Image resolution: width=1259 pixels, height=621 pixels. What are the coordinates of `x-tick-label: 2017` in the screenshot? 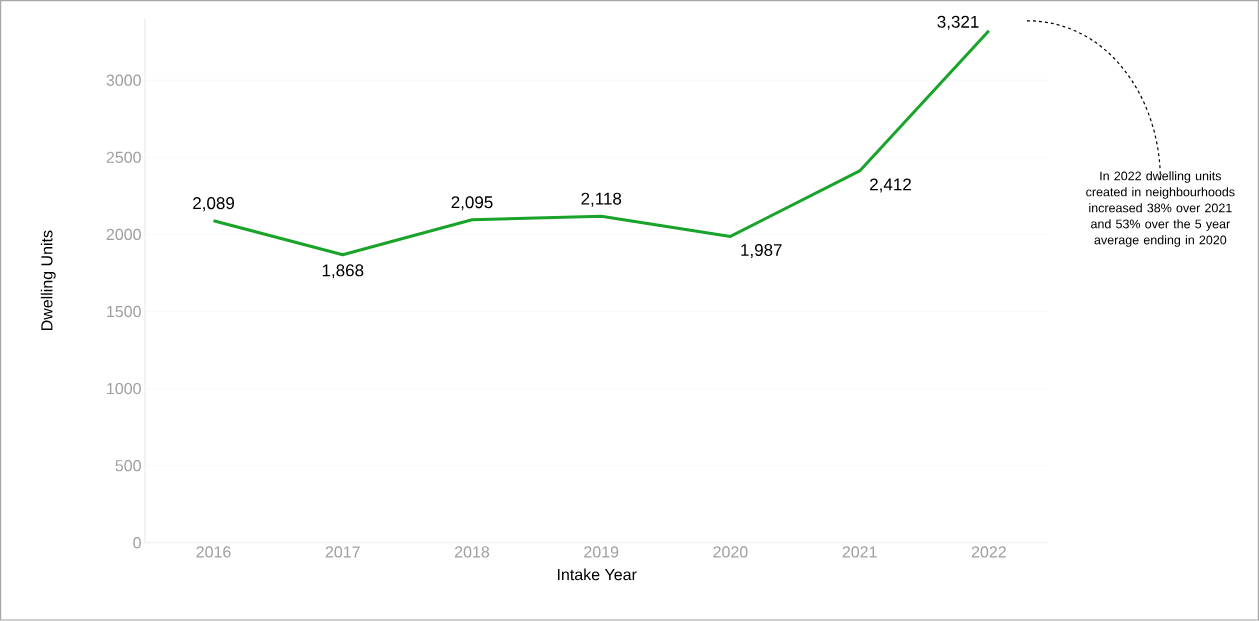 It's located at (342, 552).